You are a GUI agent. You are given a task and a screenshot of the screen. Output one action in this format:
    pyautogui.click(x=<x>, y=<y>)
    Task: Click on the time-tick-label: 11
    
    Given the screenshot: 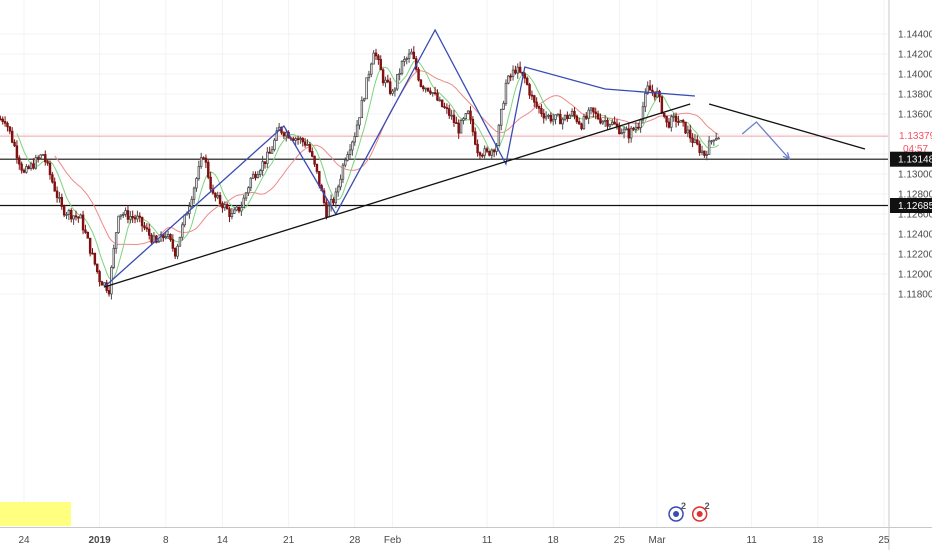 What is the action you would take?
    pyautogui.click(x=487, y=540)
    